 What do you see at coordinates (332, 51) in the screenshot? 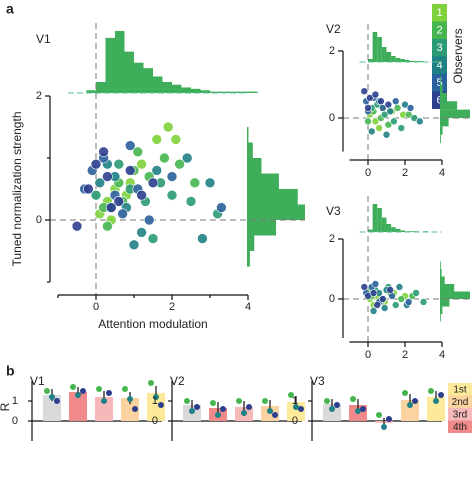
I see `y-tick-label: 2` at bounding box center [332, 51].